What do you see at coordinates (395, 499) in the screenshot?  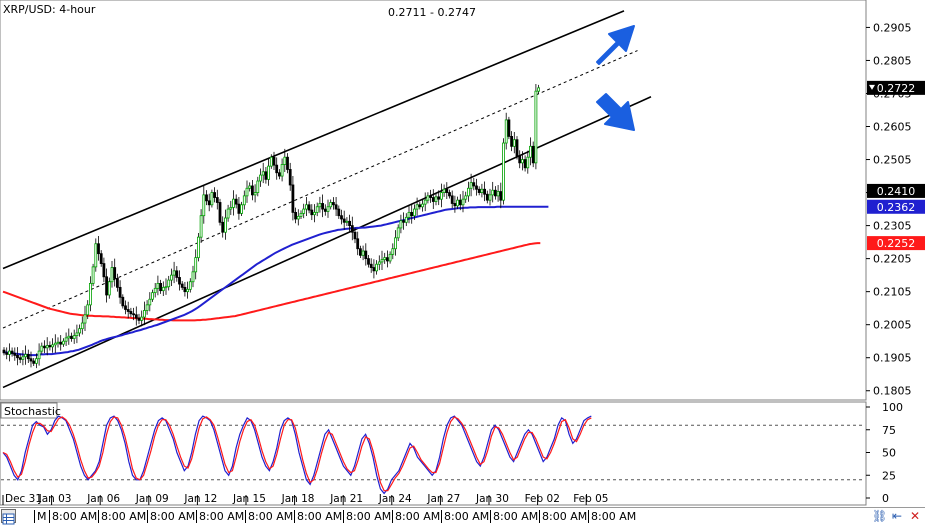 I see `date-tick-label: Jan 24` at bounding box center [395, 499].